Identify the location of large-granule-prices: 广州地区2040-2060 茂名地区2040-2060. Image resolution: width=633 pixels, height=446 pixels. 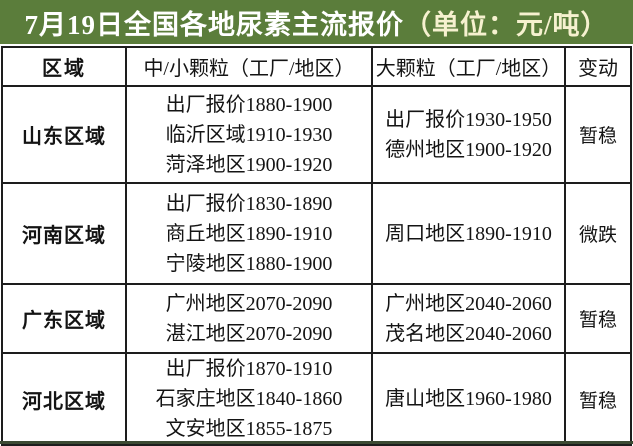
(468, 318).